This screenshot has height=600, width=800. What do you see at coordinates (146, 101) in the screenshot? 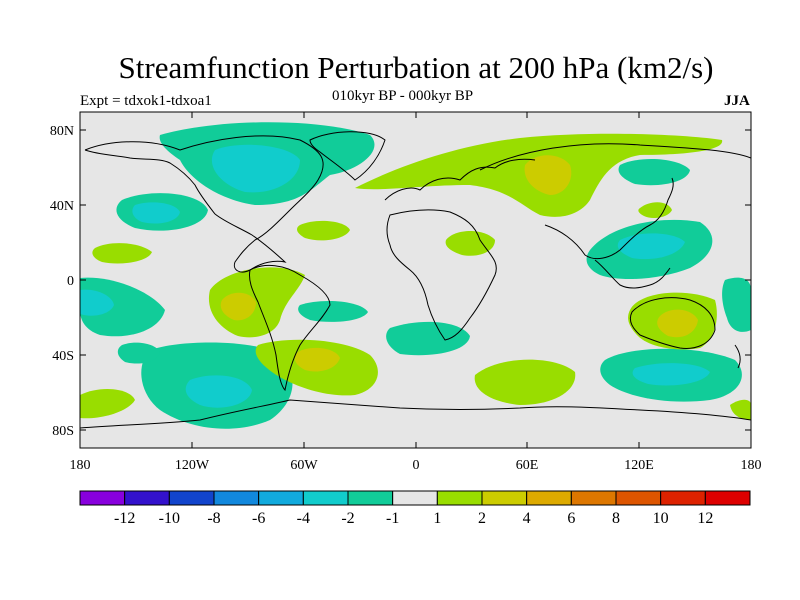
I see `experiment-label: Expt = tdxok1-tdxoa1` at bounding box center [146, 101].